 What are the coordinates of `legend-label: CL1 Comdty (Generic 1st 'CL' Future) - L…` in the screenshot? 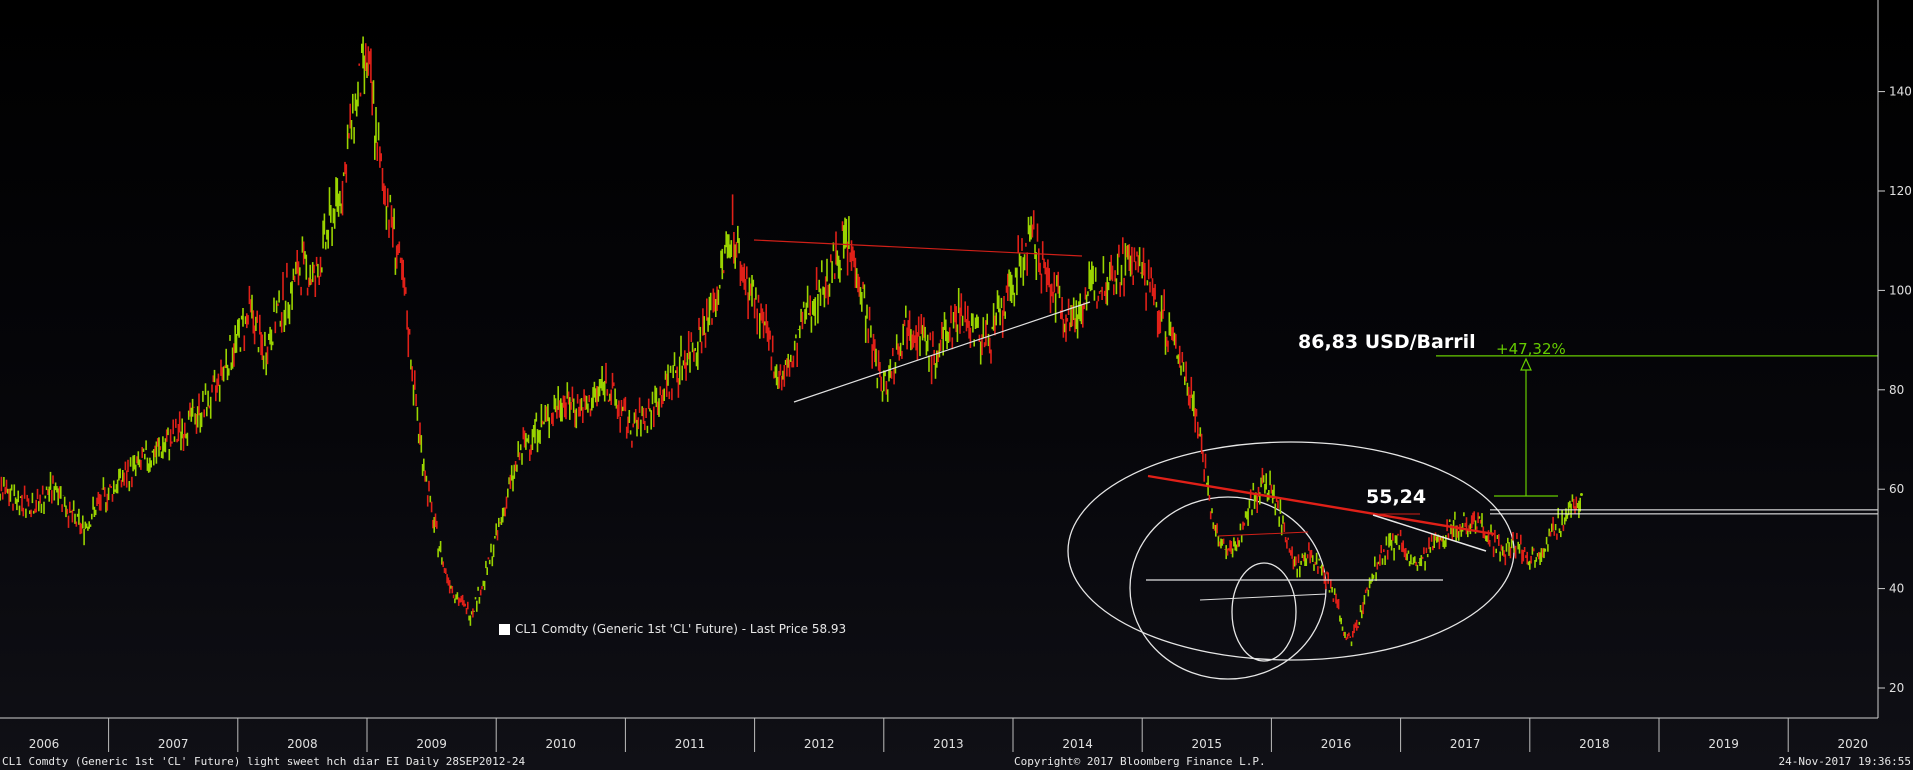 It's located at (680, 629).